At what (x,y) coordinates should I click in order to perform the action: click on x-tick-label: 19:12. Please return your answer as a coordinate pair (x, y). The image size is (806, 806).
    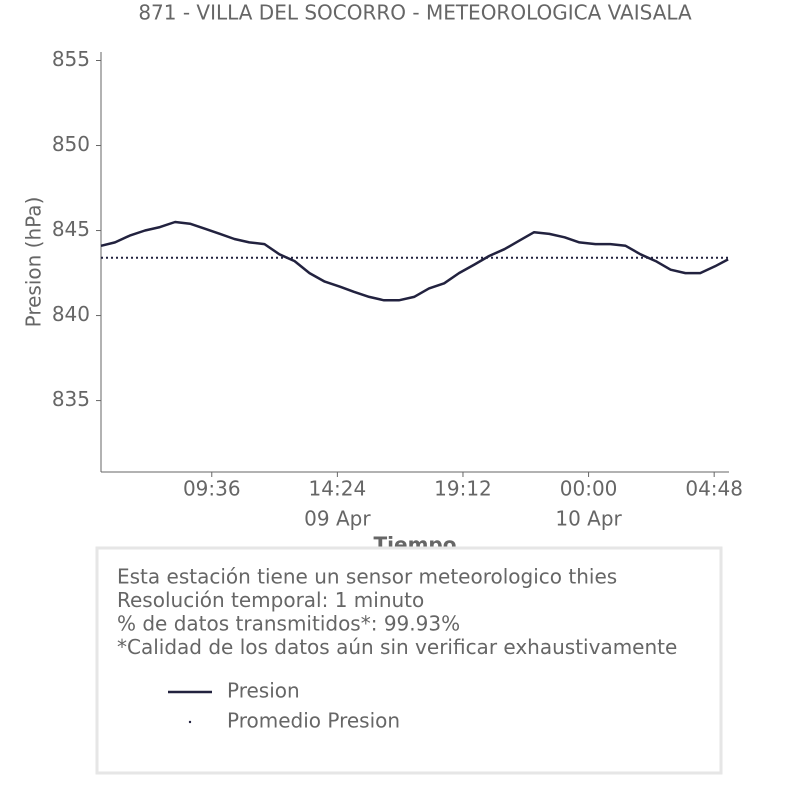
    Looking at the image, I should click on (463, 489).